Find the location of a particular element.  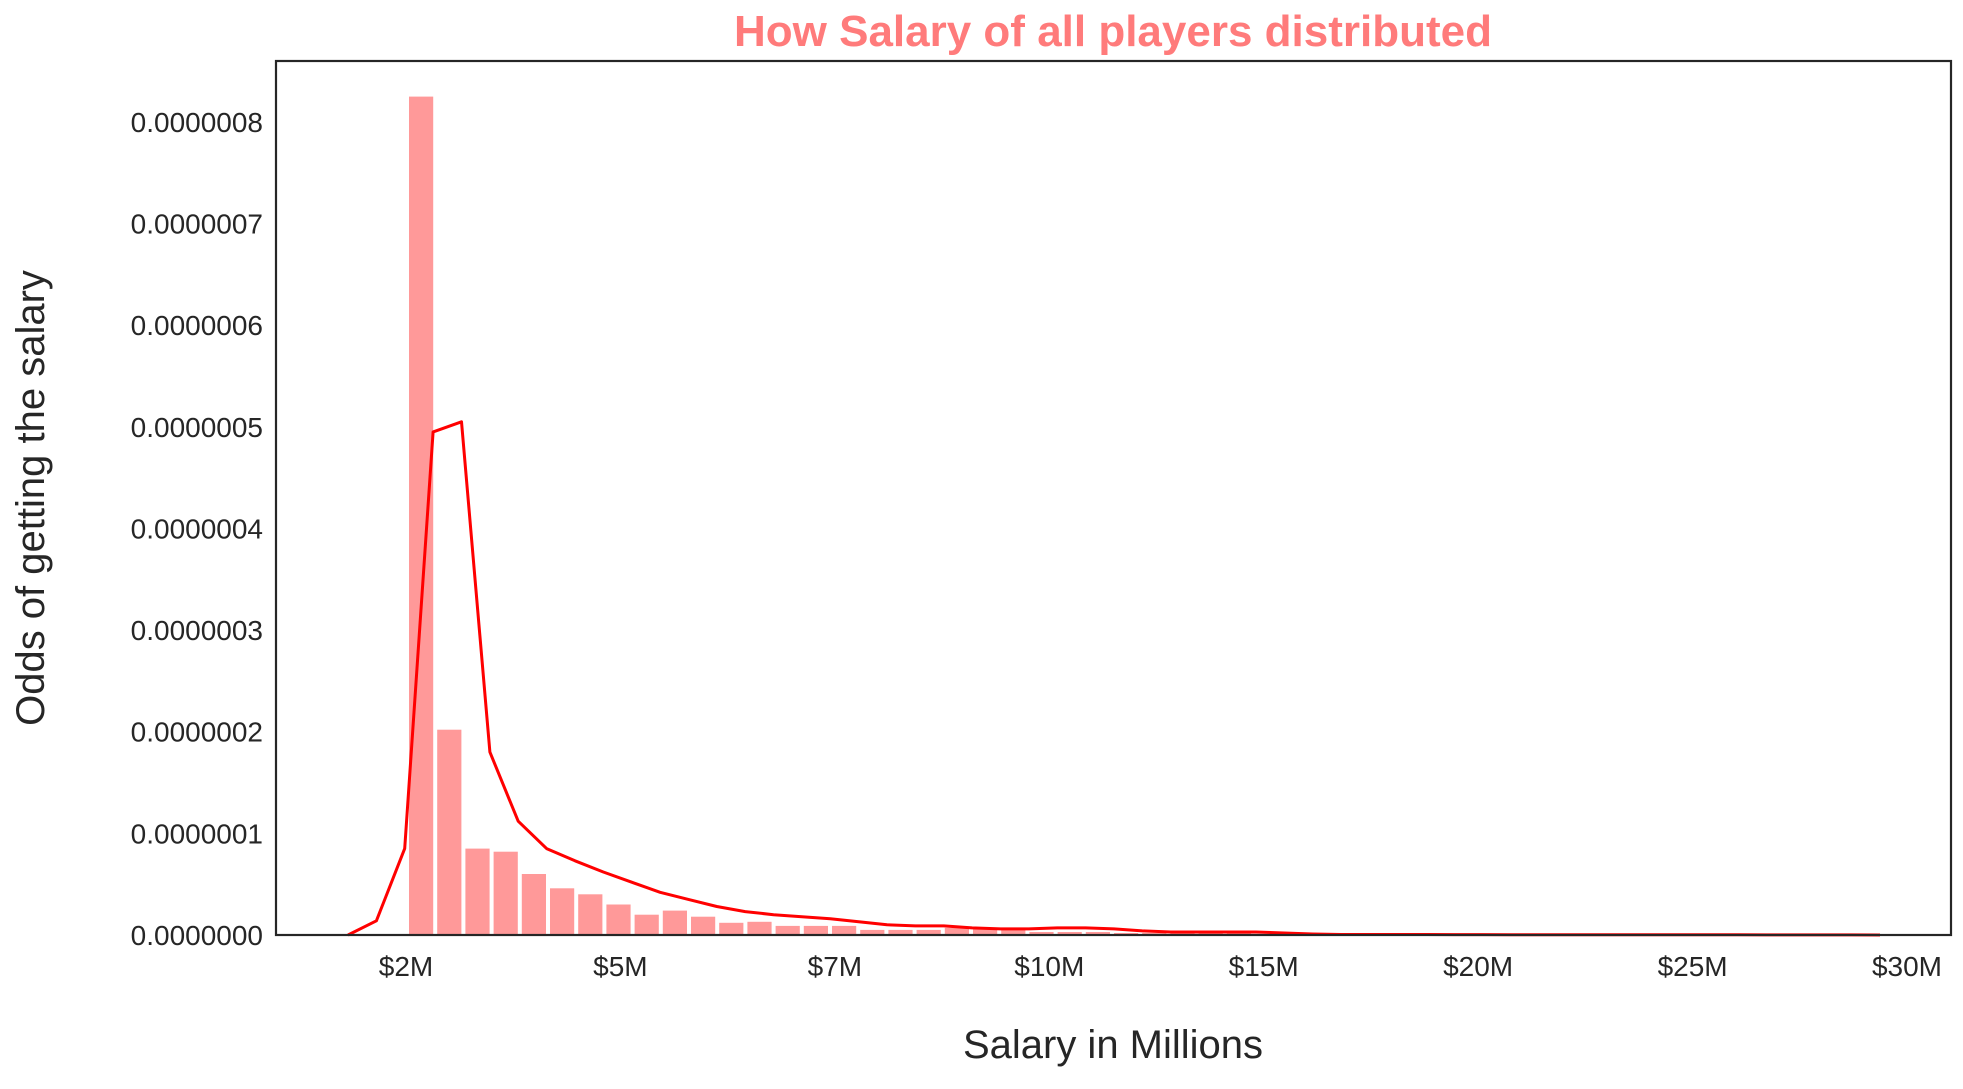

y-tick-label: 0.0000005 is located at coordinates (197, 427).